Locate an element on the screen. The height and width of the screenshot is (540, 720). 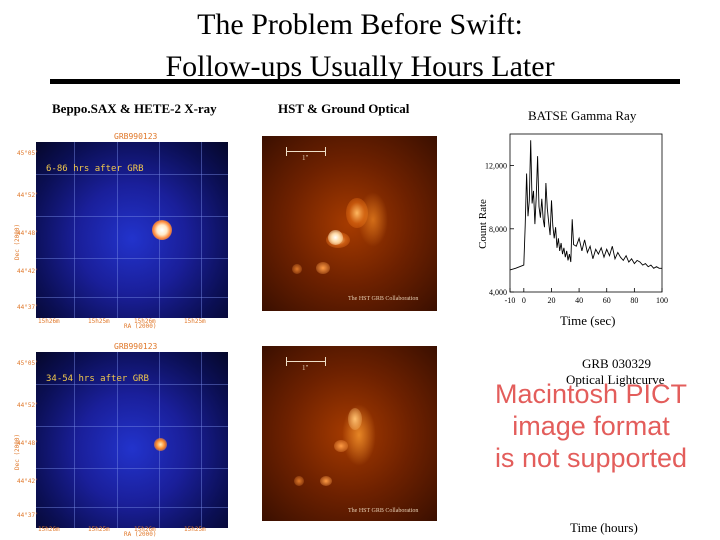
x-tick-label: 0 is located at coordinates (524, 300).